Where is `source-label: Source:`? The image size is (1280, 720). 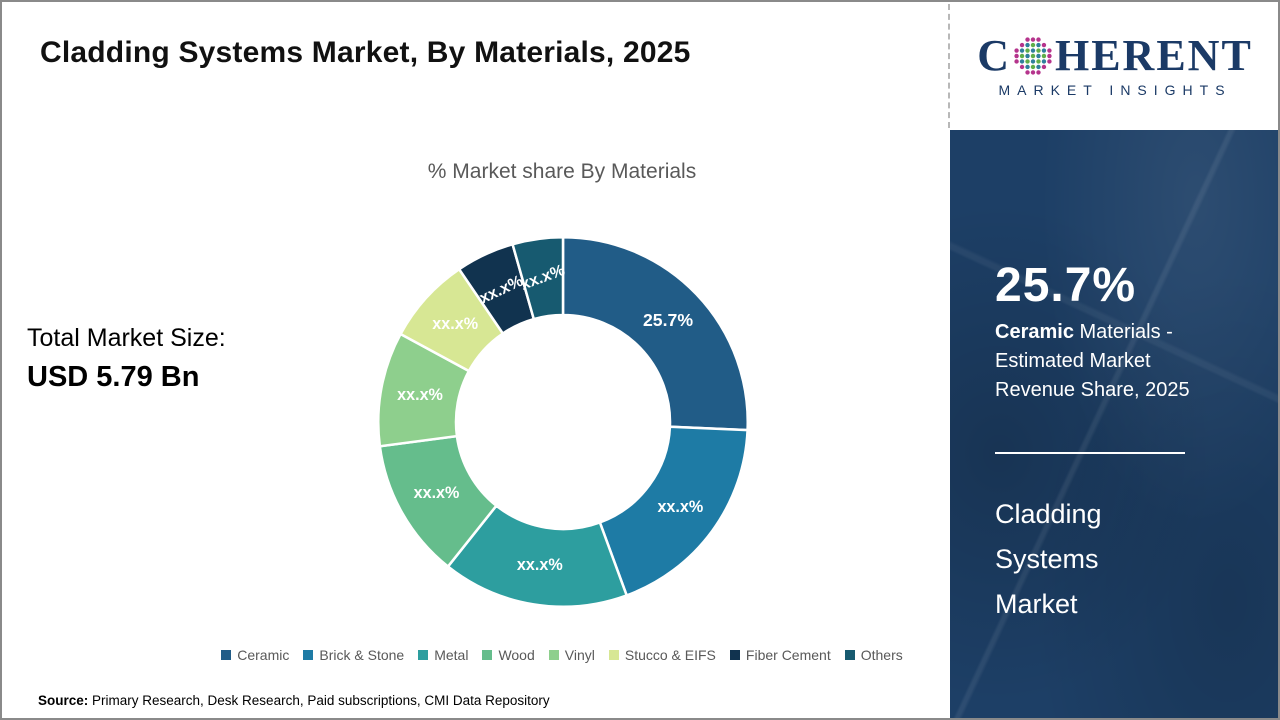 source-label: Source: is located at coordinates (63, 700).